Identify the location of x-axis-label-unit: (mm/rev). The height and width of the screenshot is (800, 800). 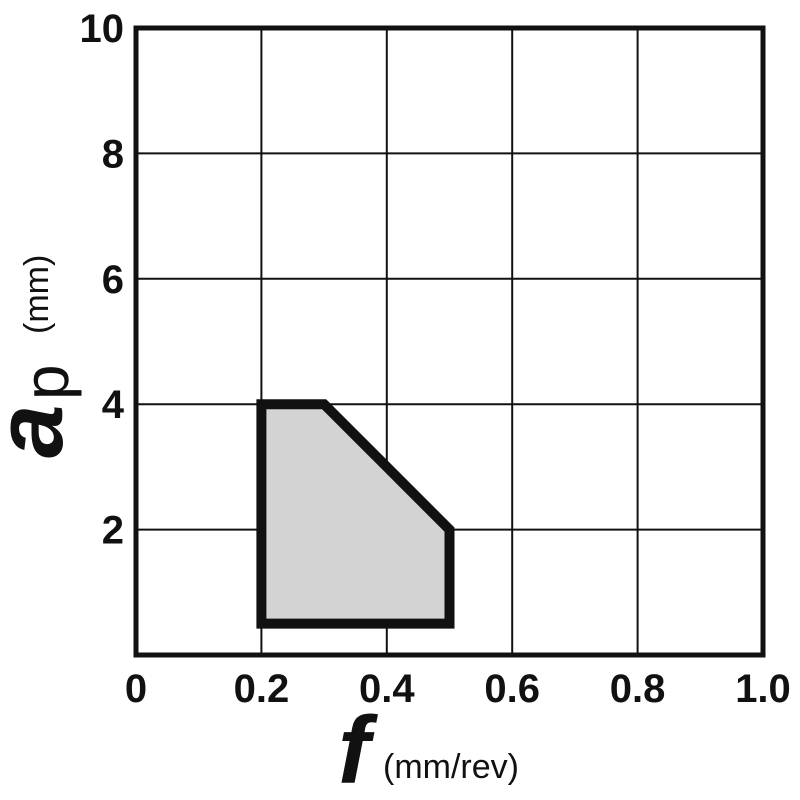
(451, 767).